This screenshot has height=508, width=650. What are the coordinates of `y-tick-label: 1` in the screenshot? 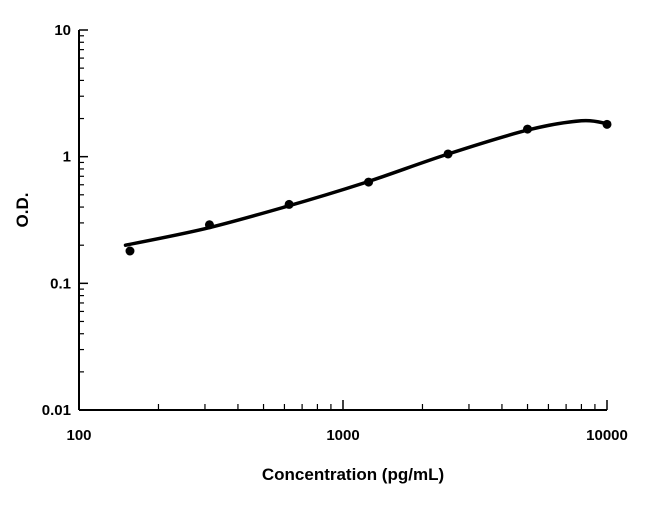 It's located at (67, 157).